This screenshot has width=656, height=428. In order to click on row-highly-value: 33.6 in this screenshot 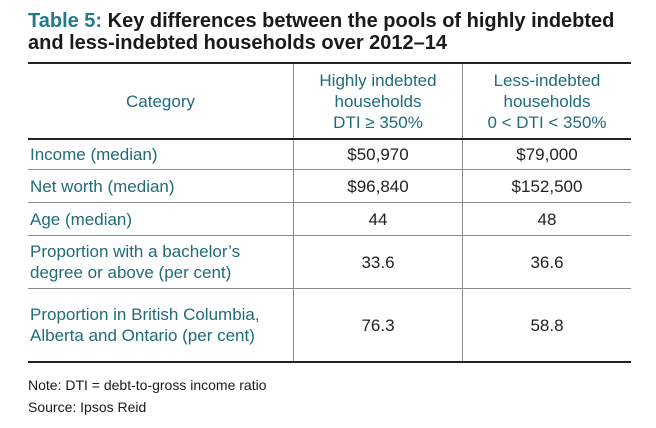, I will do `click(378, 262)`.